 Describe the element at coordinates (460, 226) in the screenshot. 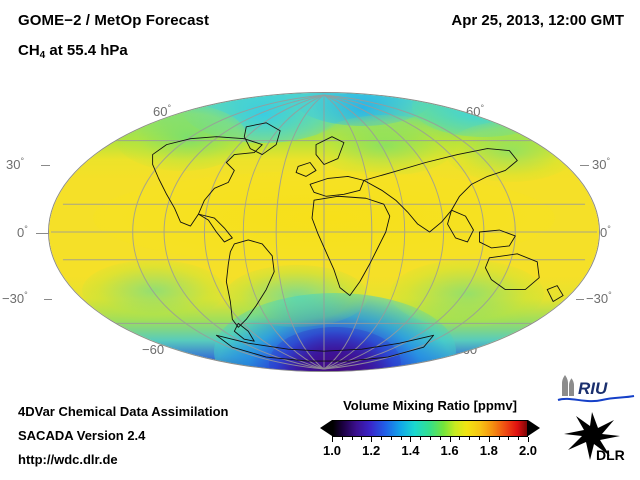

I see `coast-india` at that location.